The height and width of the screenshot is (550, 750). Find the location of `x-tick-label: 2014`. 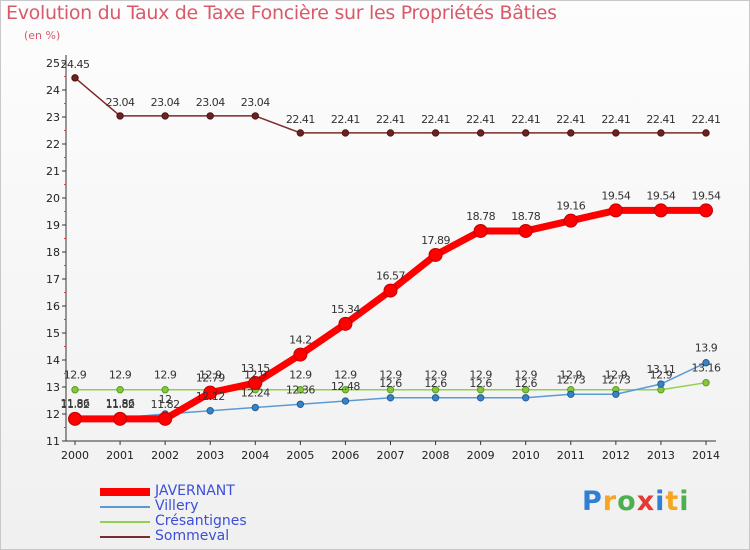

x-tick-label: 2014 is located at coordinates (706, 455).